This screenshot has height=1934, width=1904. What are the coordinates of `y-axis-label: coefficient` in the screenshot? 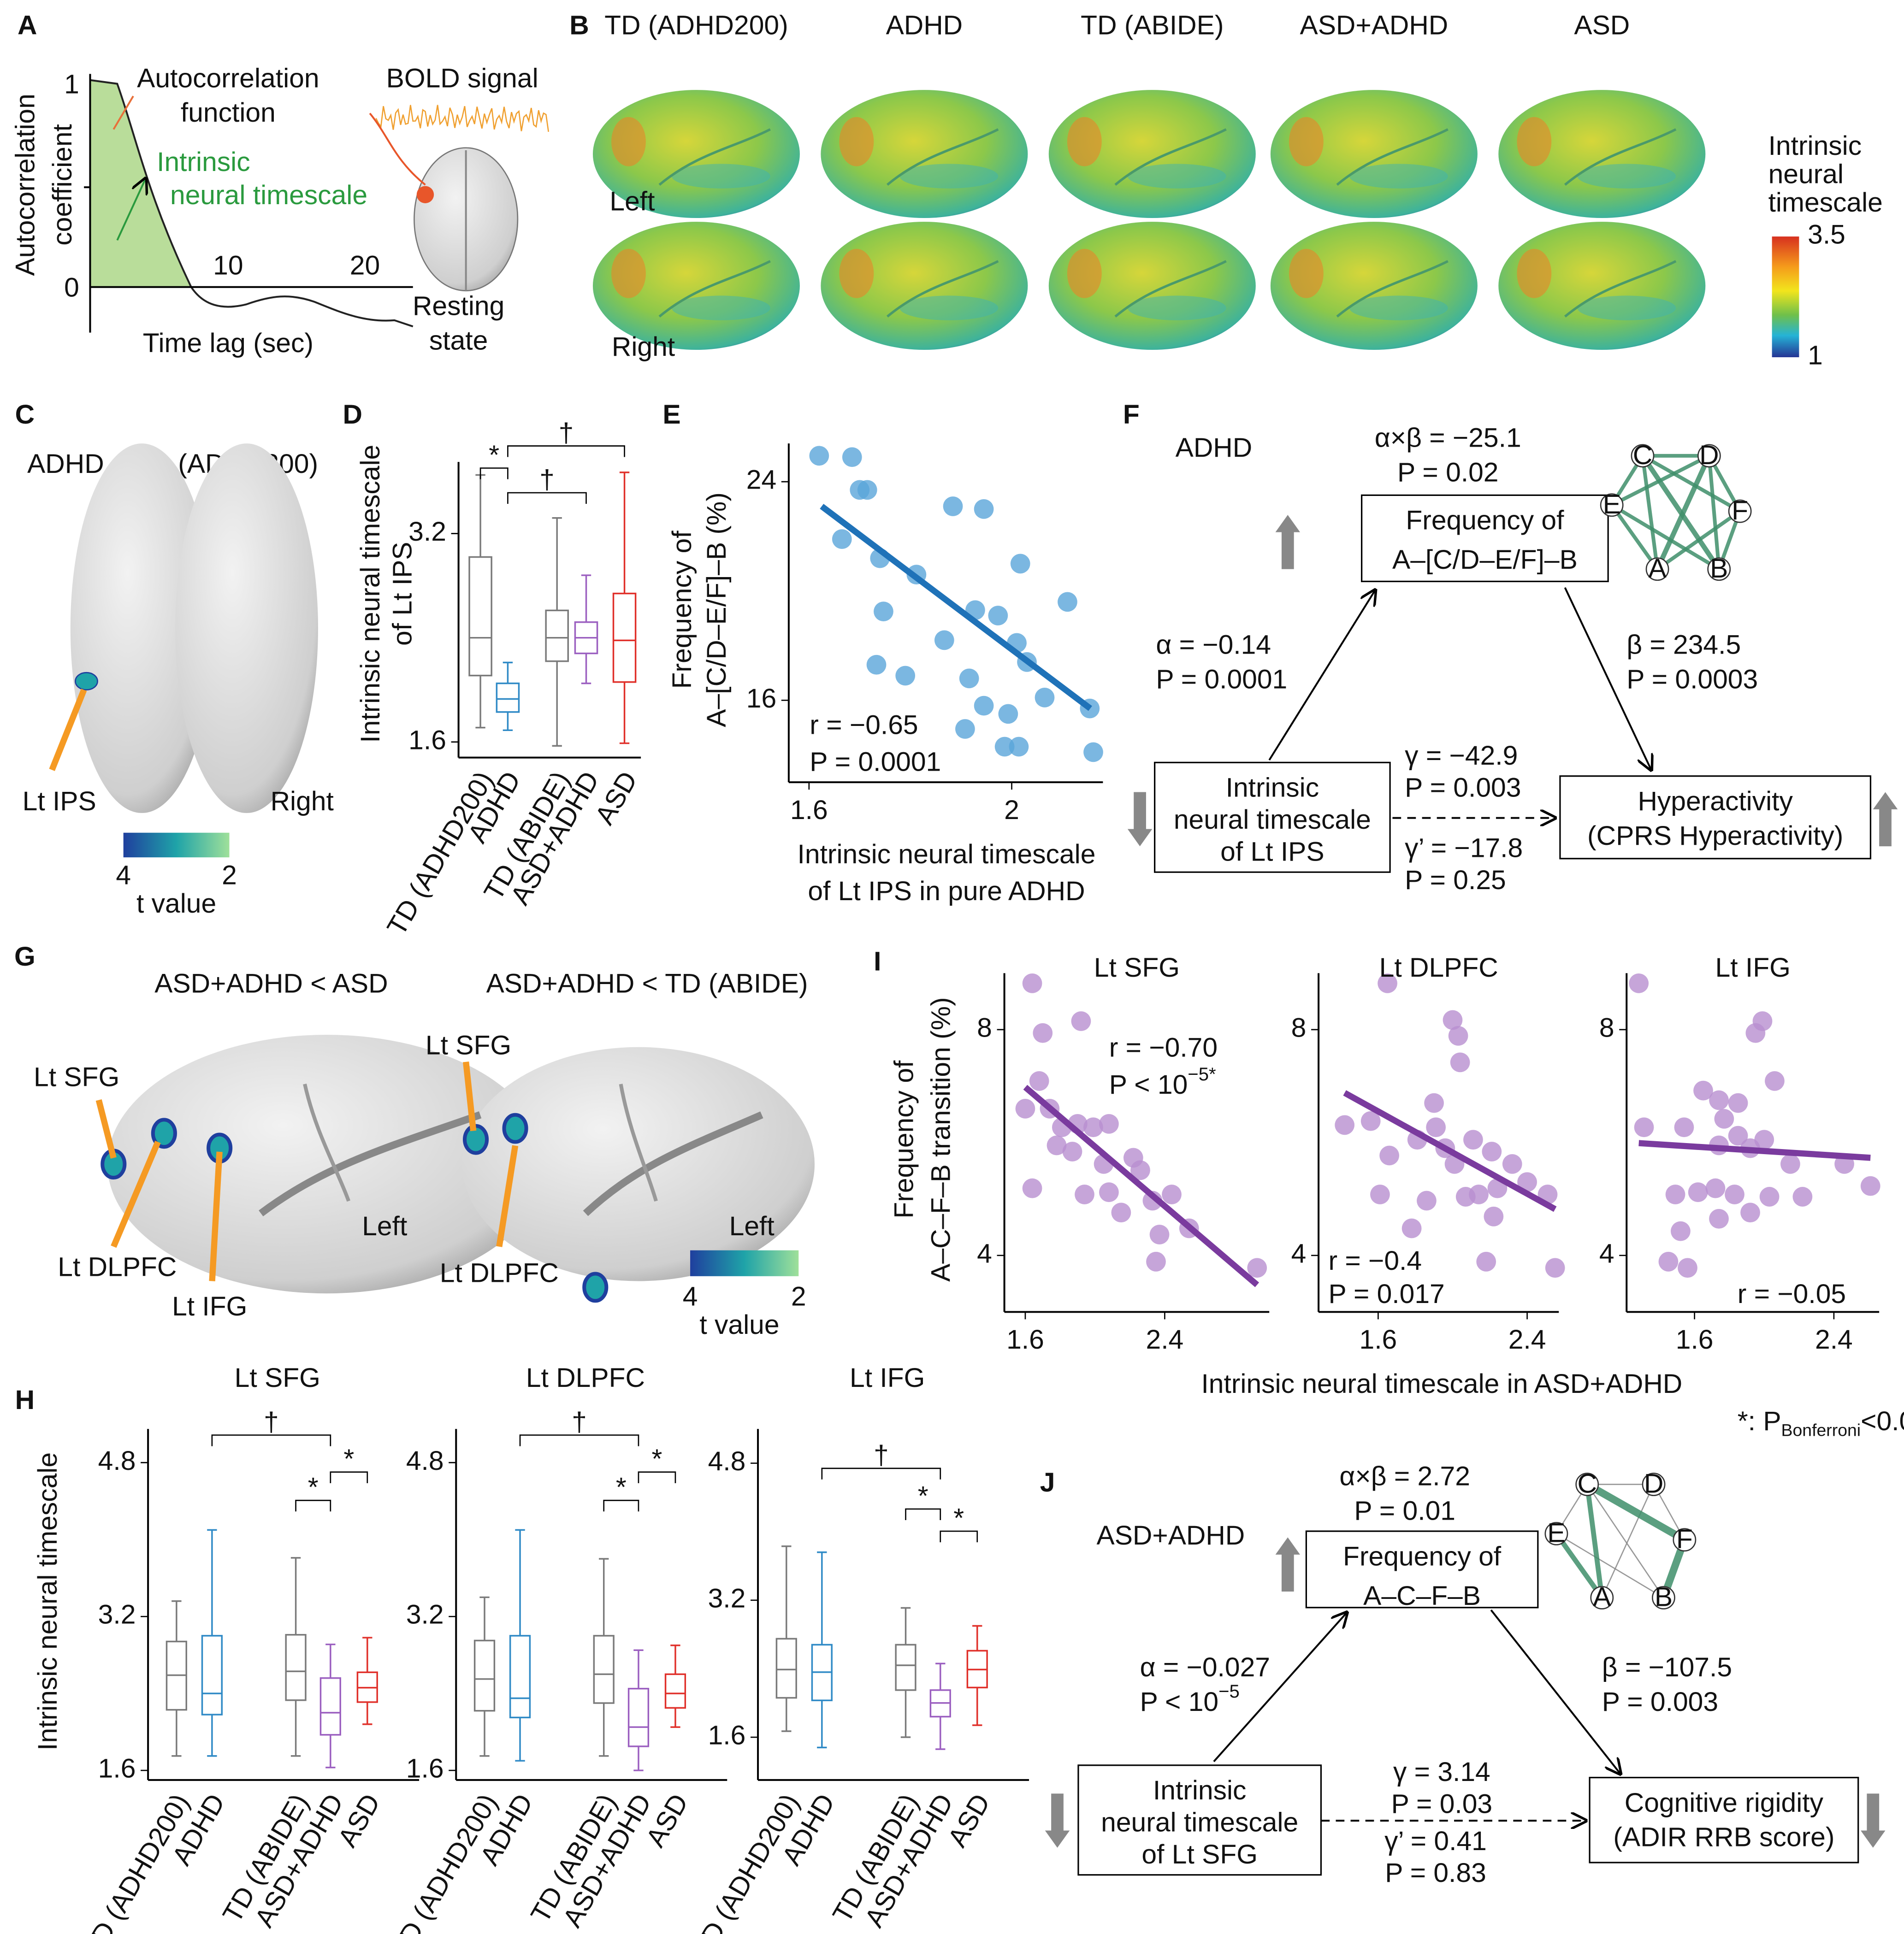 It's located at (62, 185).